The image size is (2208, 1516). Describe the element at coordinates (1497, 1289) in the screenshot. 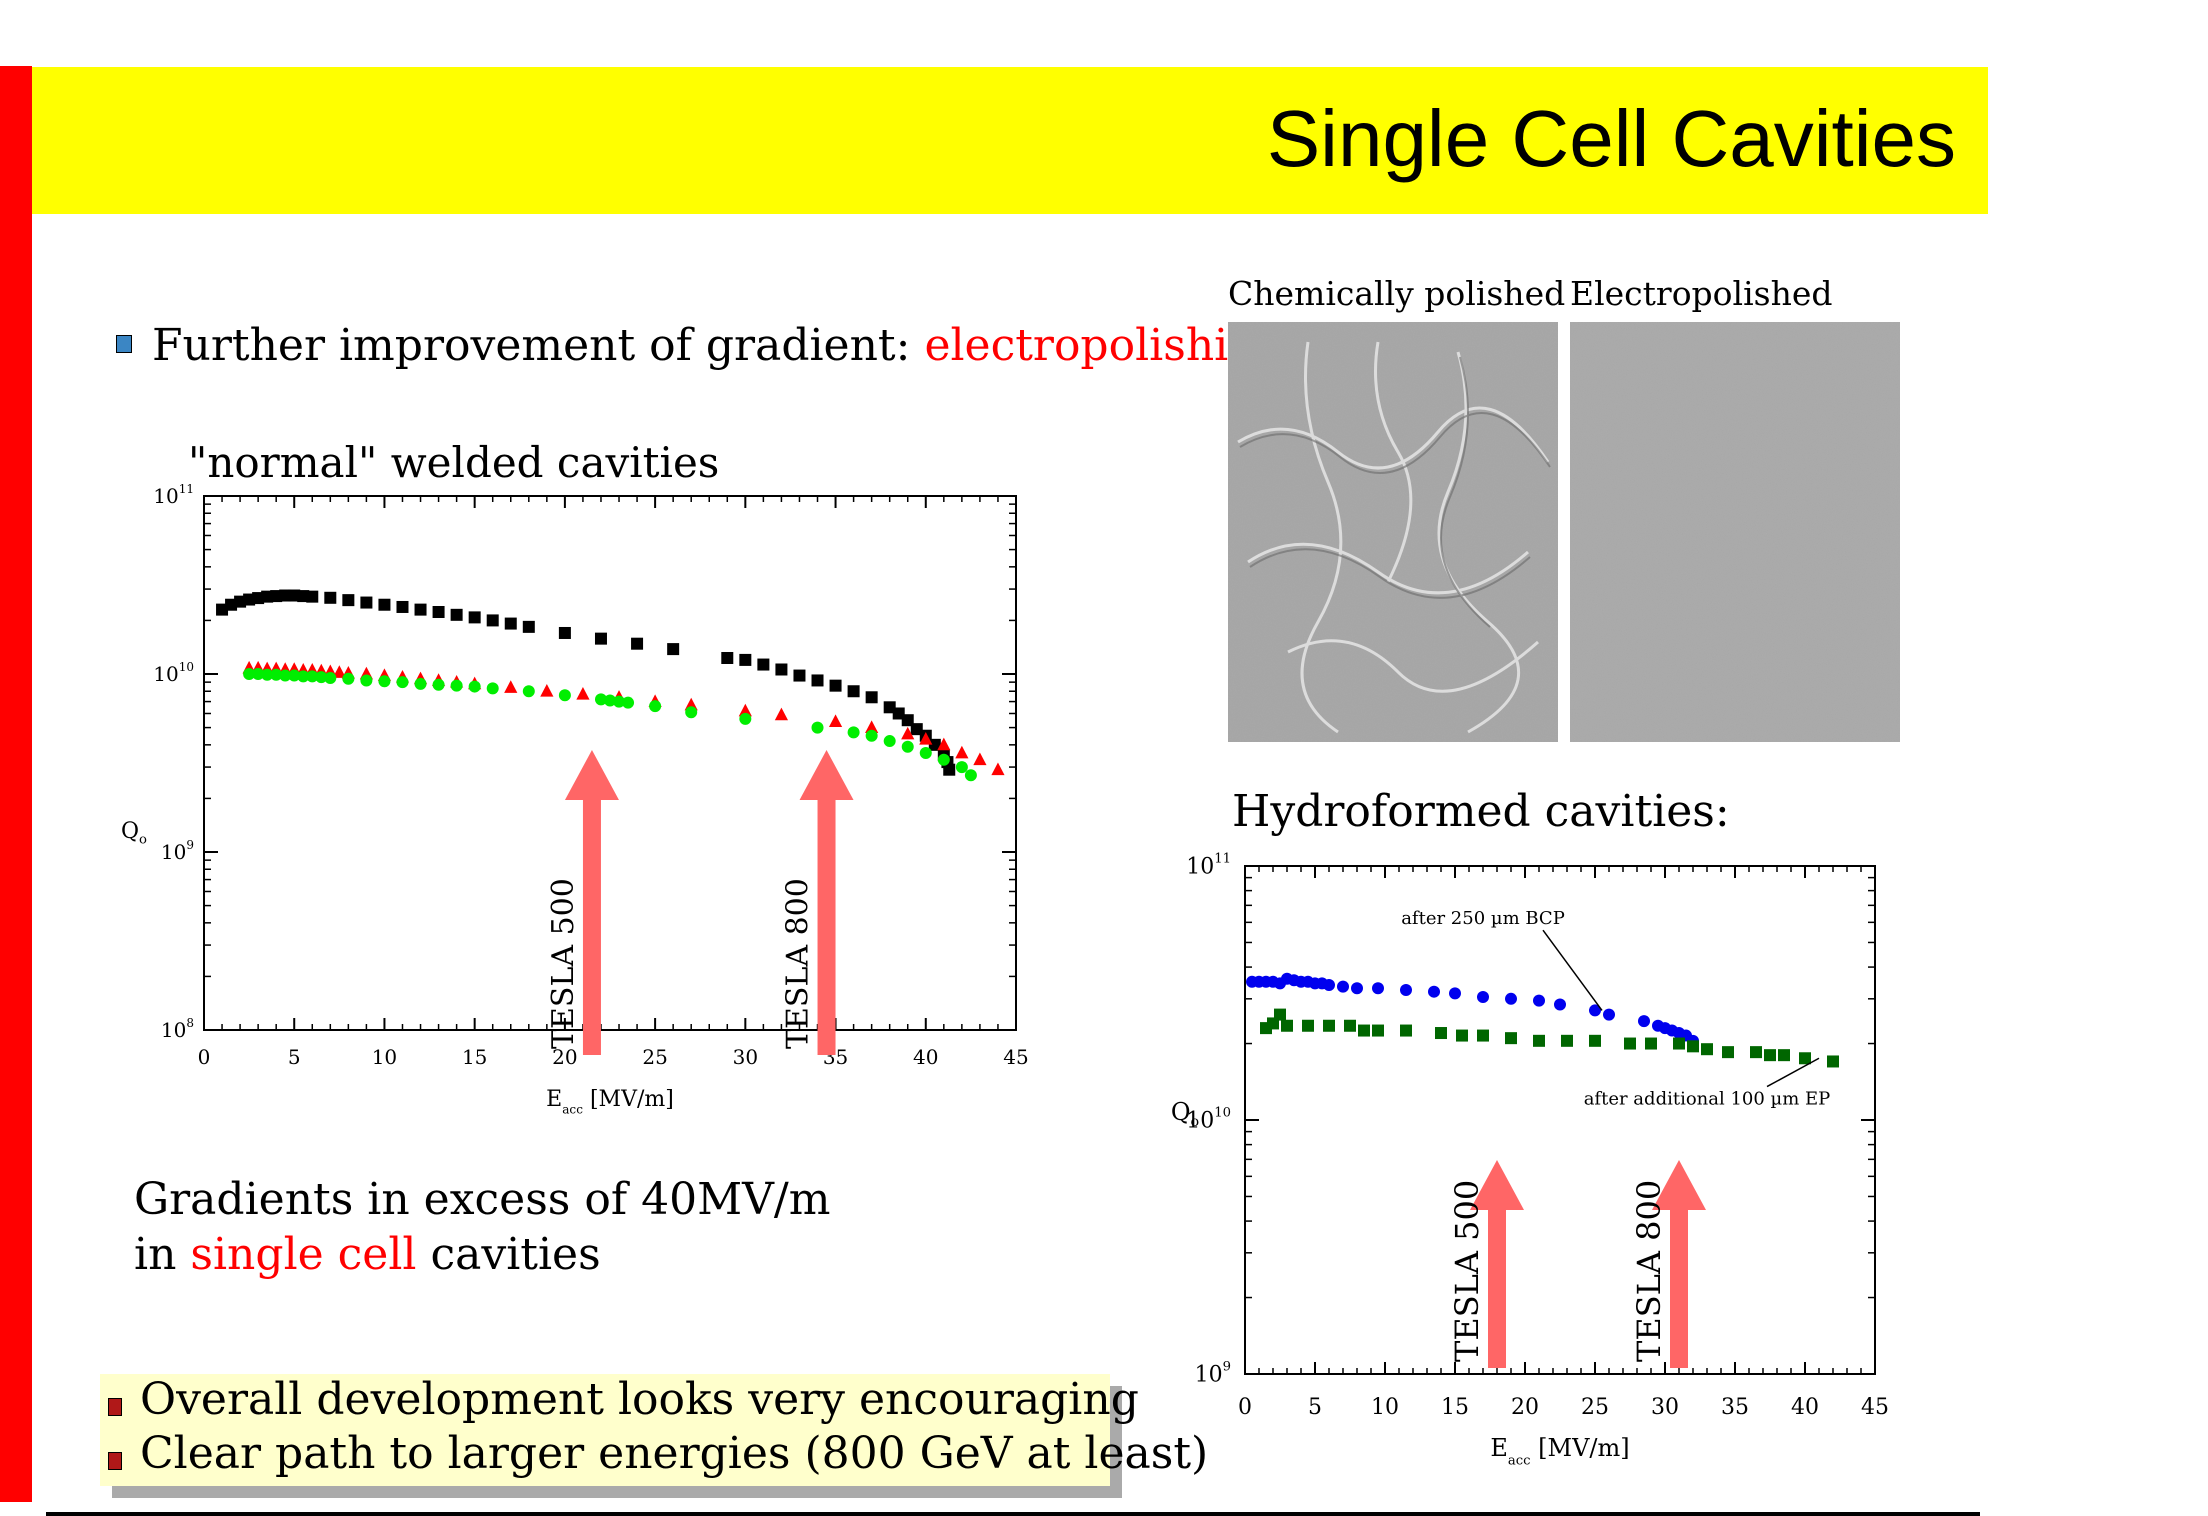

I see `tesla-arrow-shaft` at that location.